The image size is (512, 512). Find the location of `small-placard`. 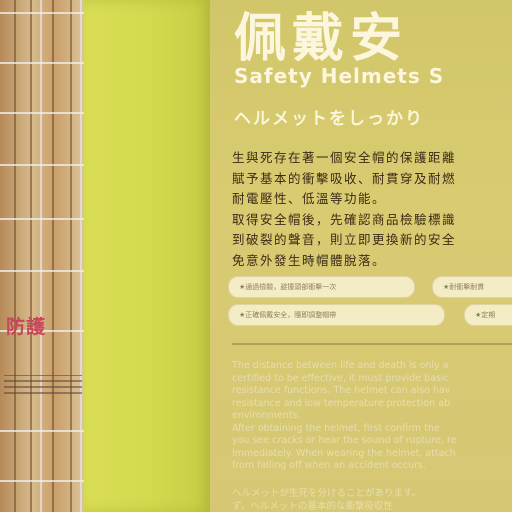

small-placard is located at coordinates (43, 386).